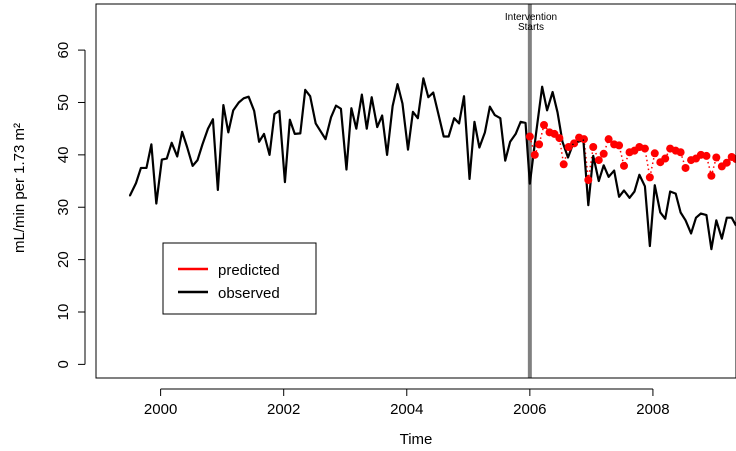 The image size is (736, 451). Describe the element at coordinates (531, 27) in the screenshot. I see `annotation-line-2: Starts` at that location.